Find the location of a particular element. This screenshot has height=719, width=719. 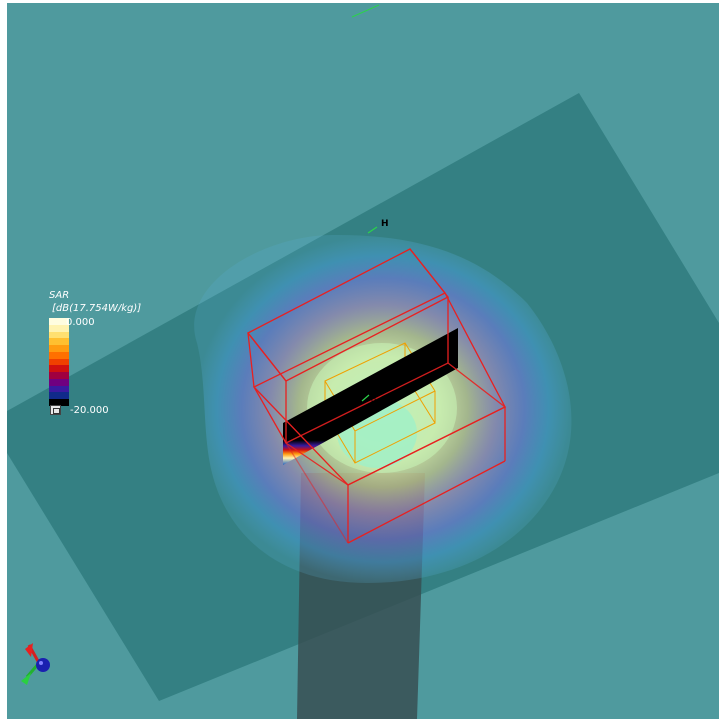

legend-unit: [dB(17.754W/kg)] is located at coordinates (97, 308).